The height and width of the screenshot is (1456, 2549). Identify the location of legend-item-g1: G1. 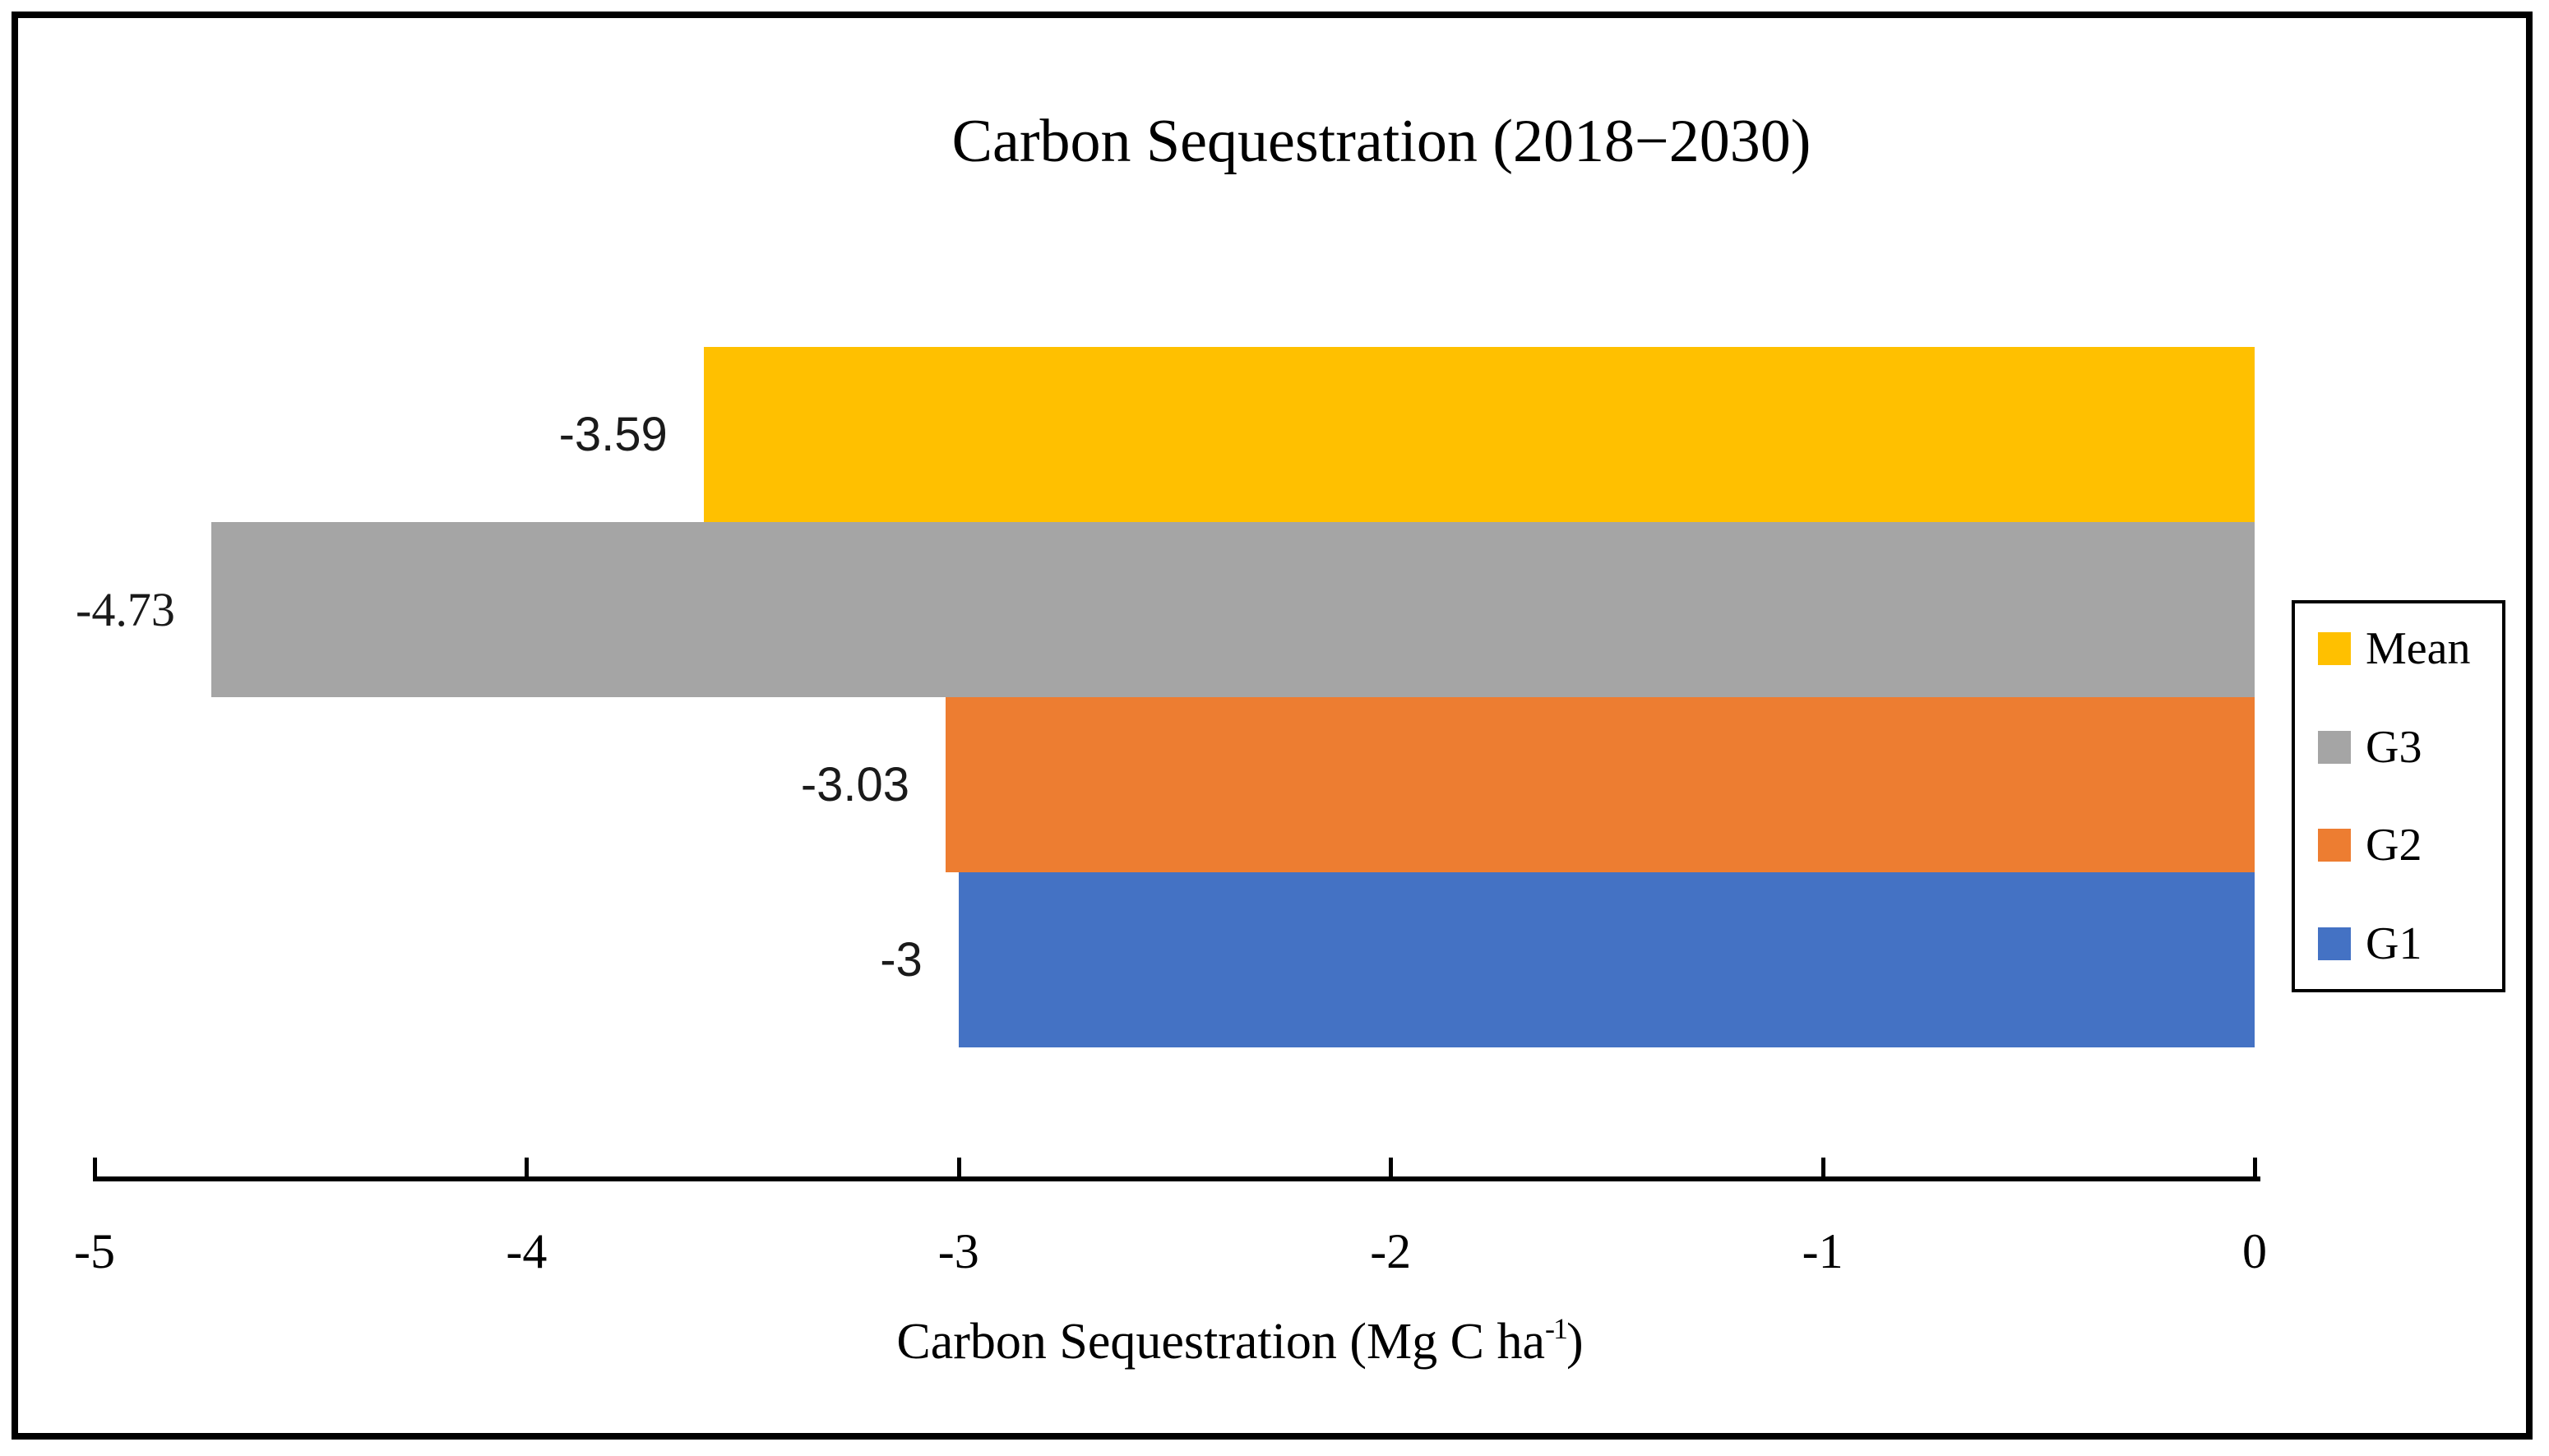
(2406, 944).